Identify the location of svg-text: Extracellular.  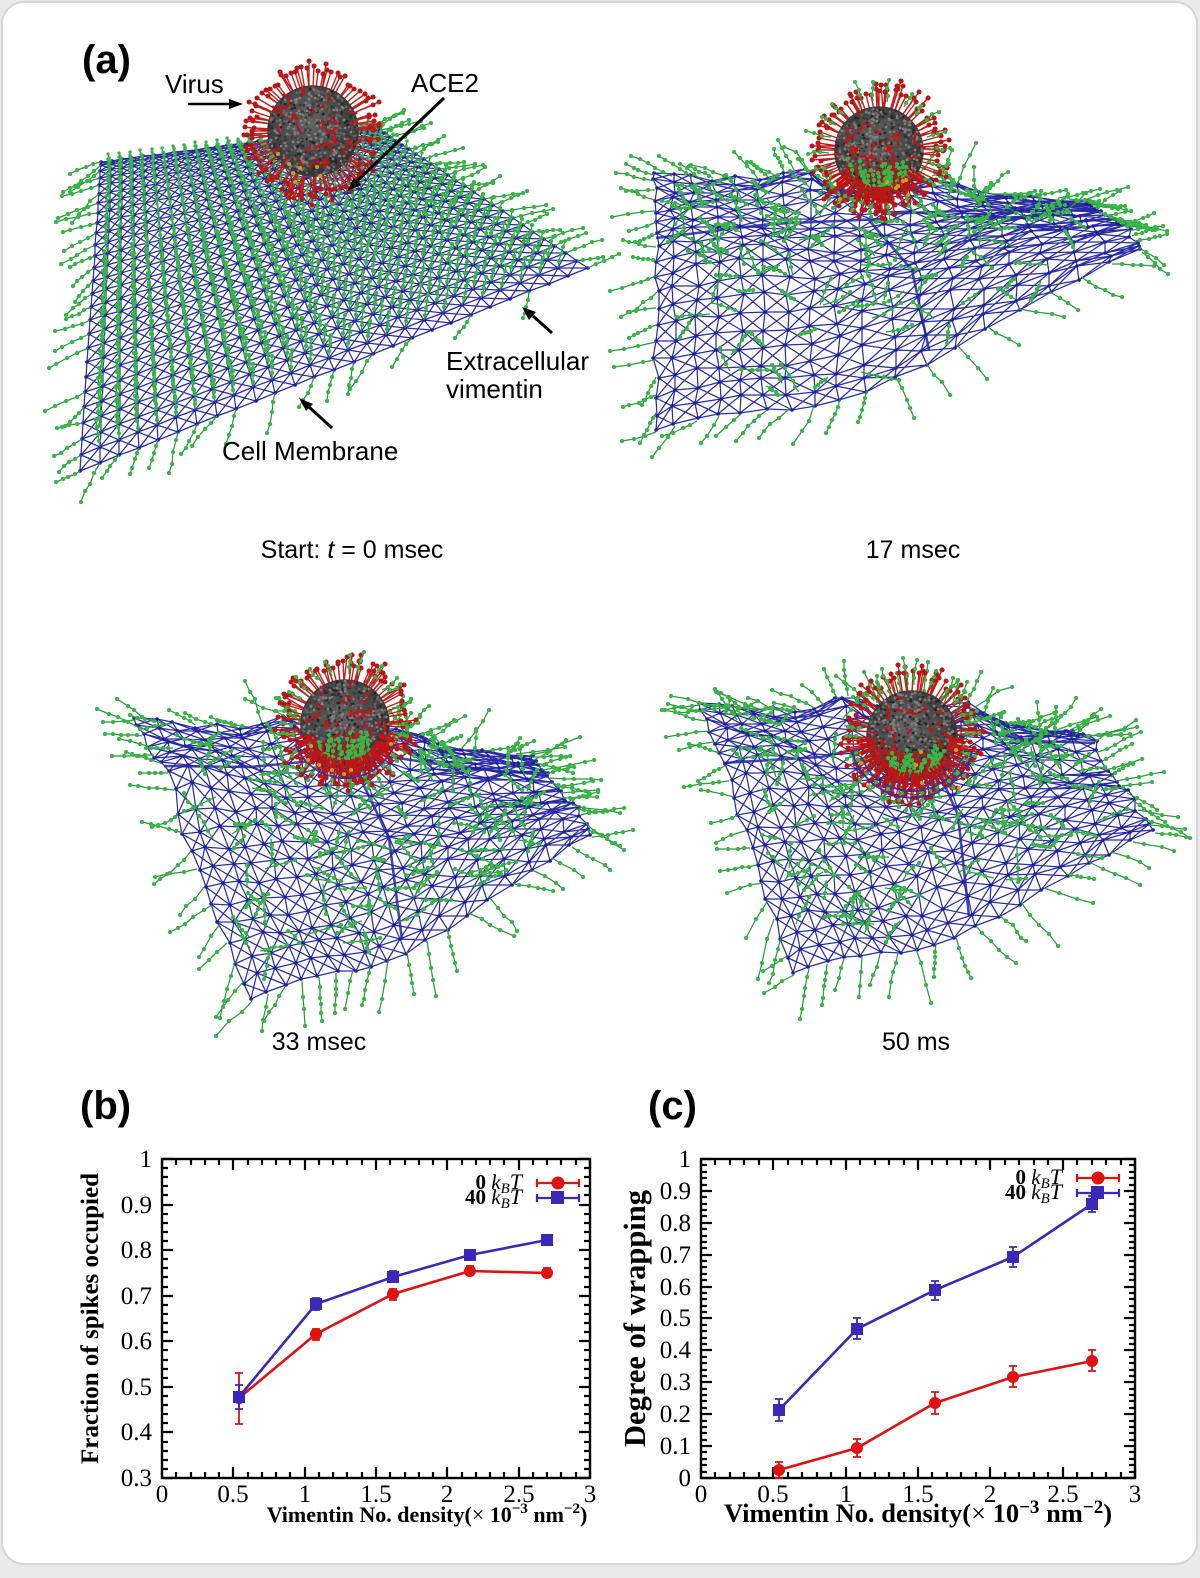
(517, 361).